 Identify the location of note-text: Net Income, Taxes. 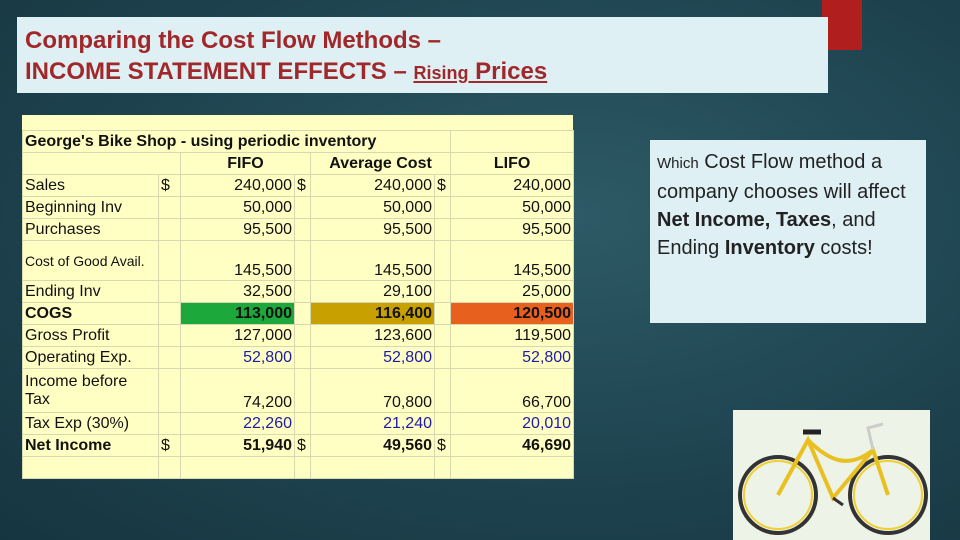
(744, 220).